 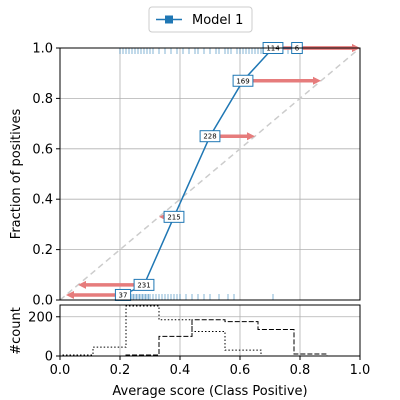 I want to click on main-y-tick-label: 0.6, so click(x=42, y=149).